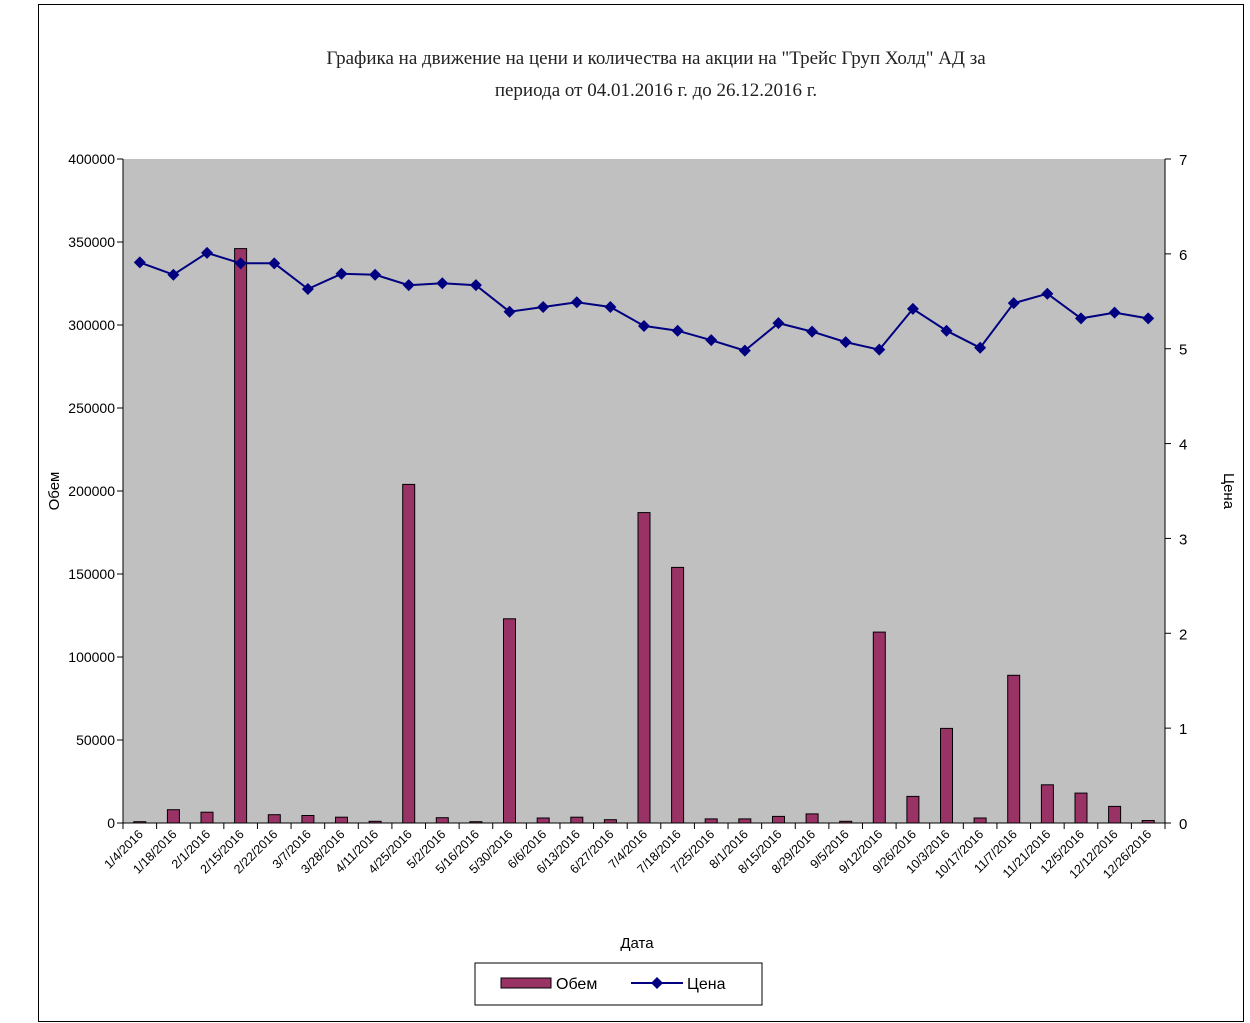 This screenshot has height=1023, width=1250. I want to click on y-tick-label: 350000, so click(91, 242).